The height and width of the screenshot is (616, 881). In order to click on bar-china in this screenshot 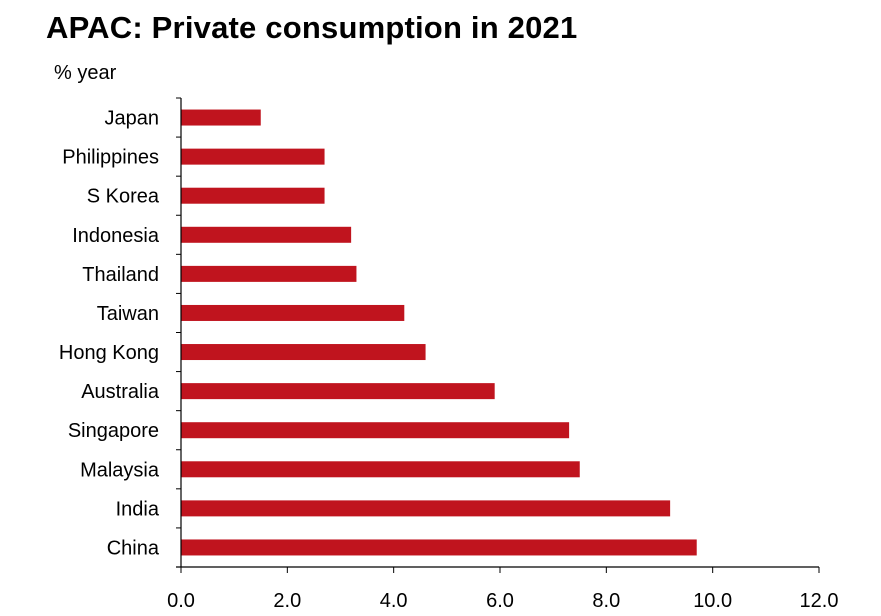, I will do `click(439, 547)`.